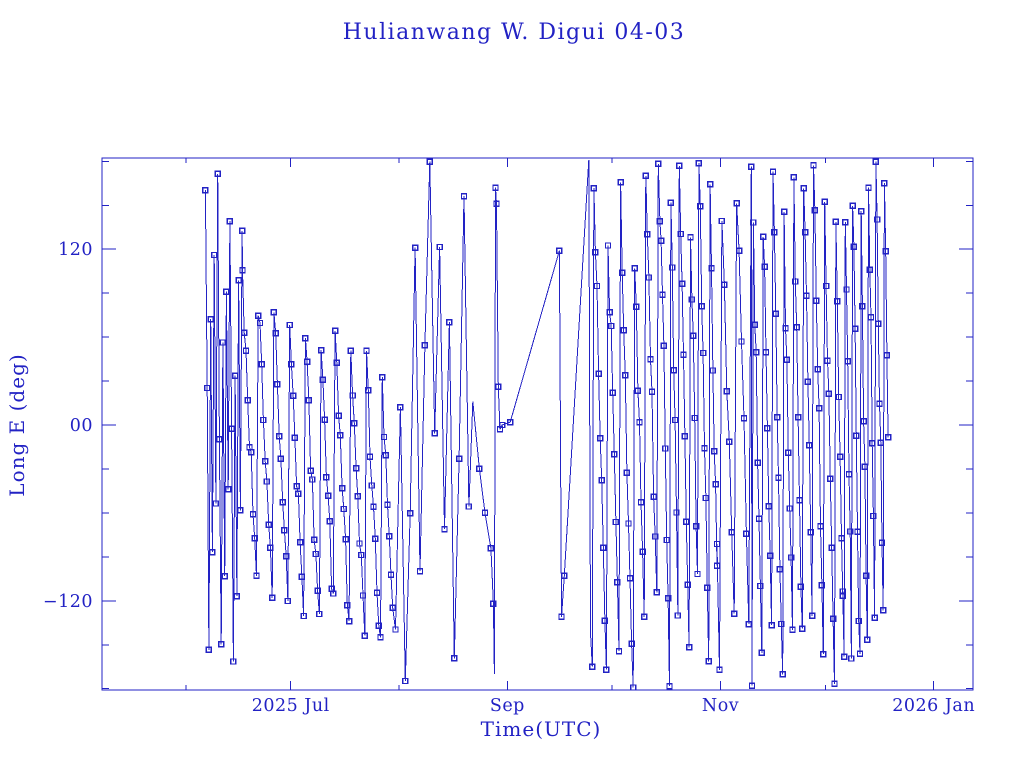 Image resolution: width=1024 pixels, height=768 pixels. What do you see at coordinates (291, 706) in the screenshot?
I see `x-tick-label: 2025 Jul` at bounding box center [291, 706].